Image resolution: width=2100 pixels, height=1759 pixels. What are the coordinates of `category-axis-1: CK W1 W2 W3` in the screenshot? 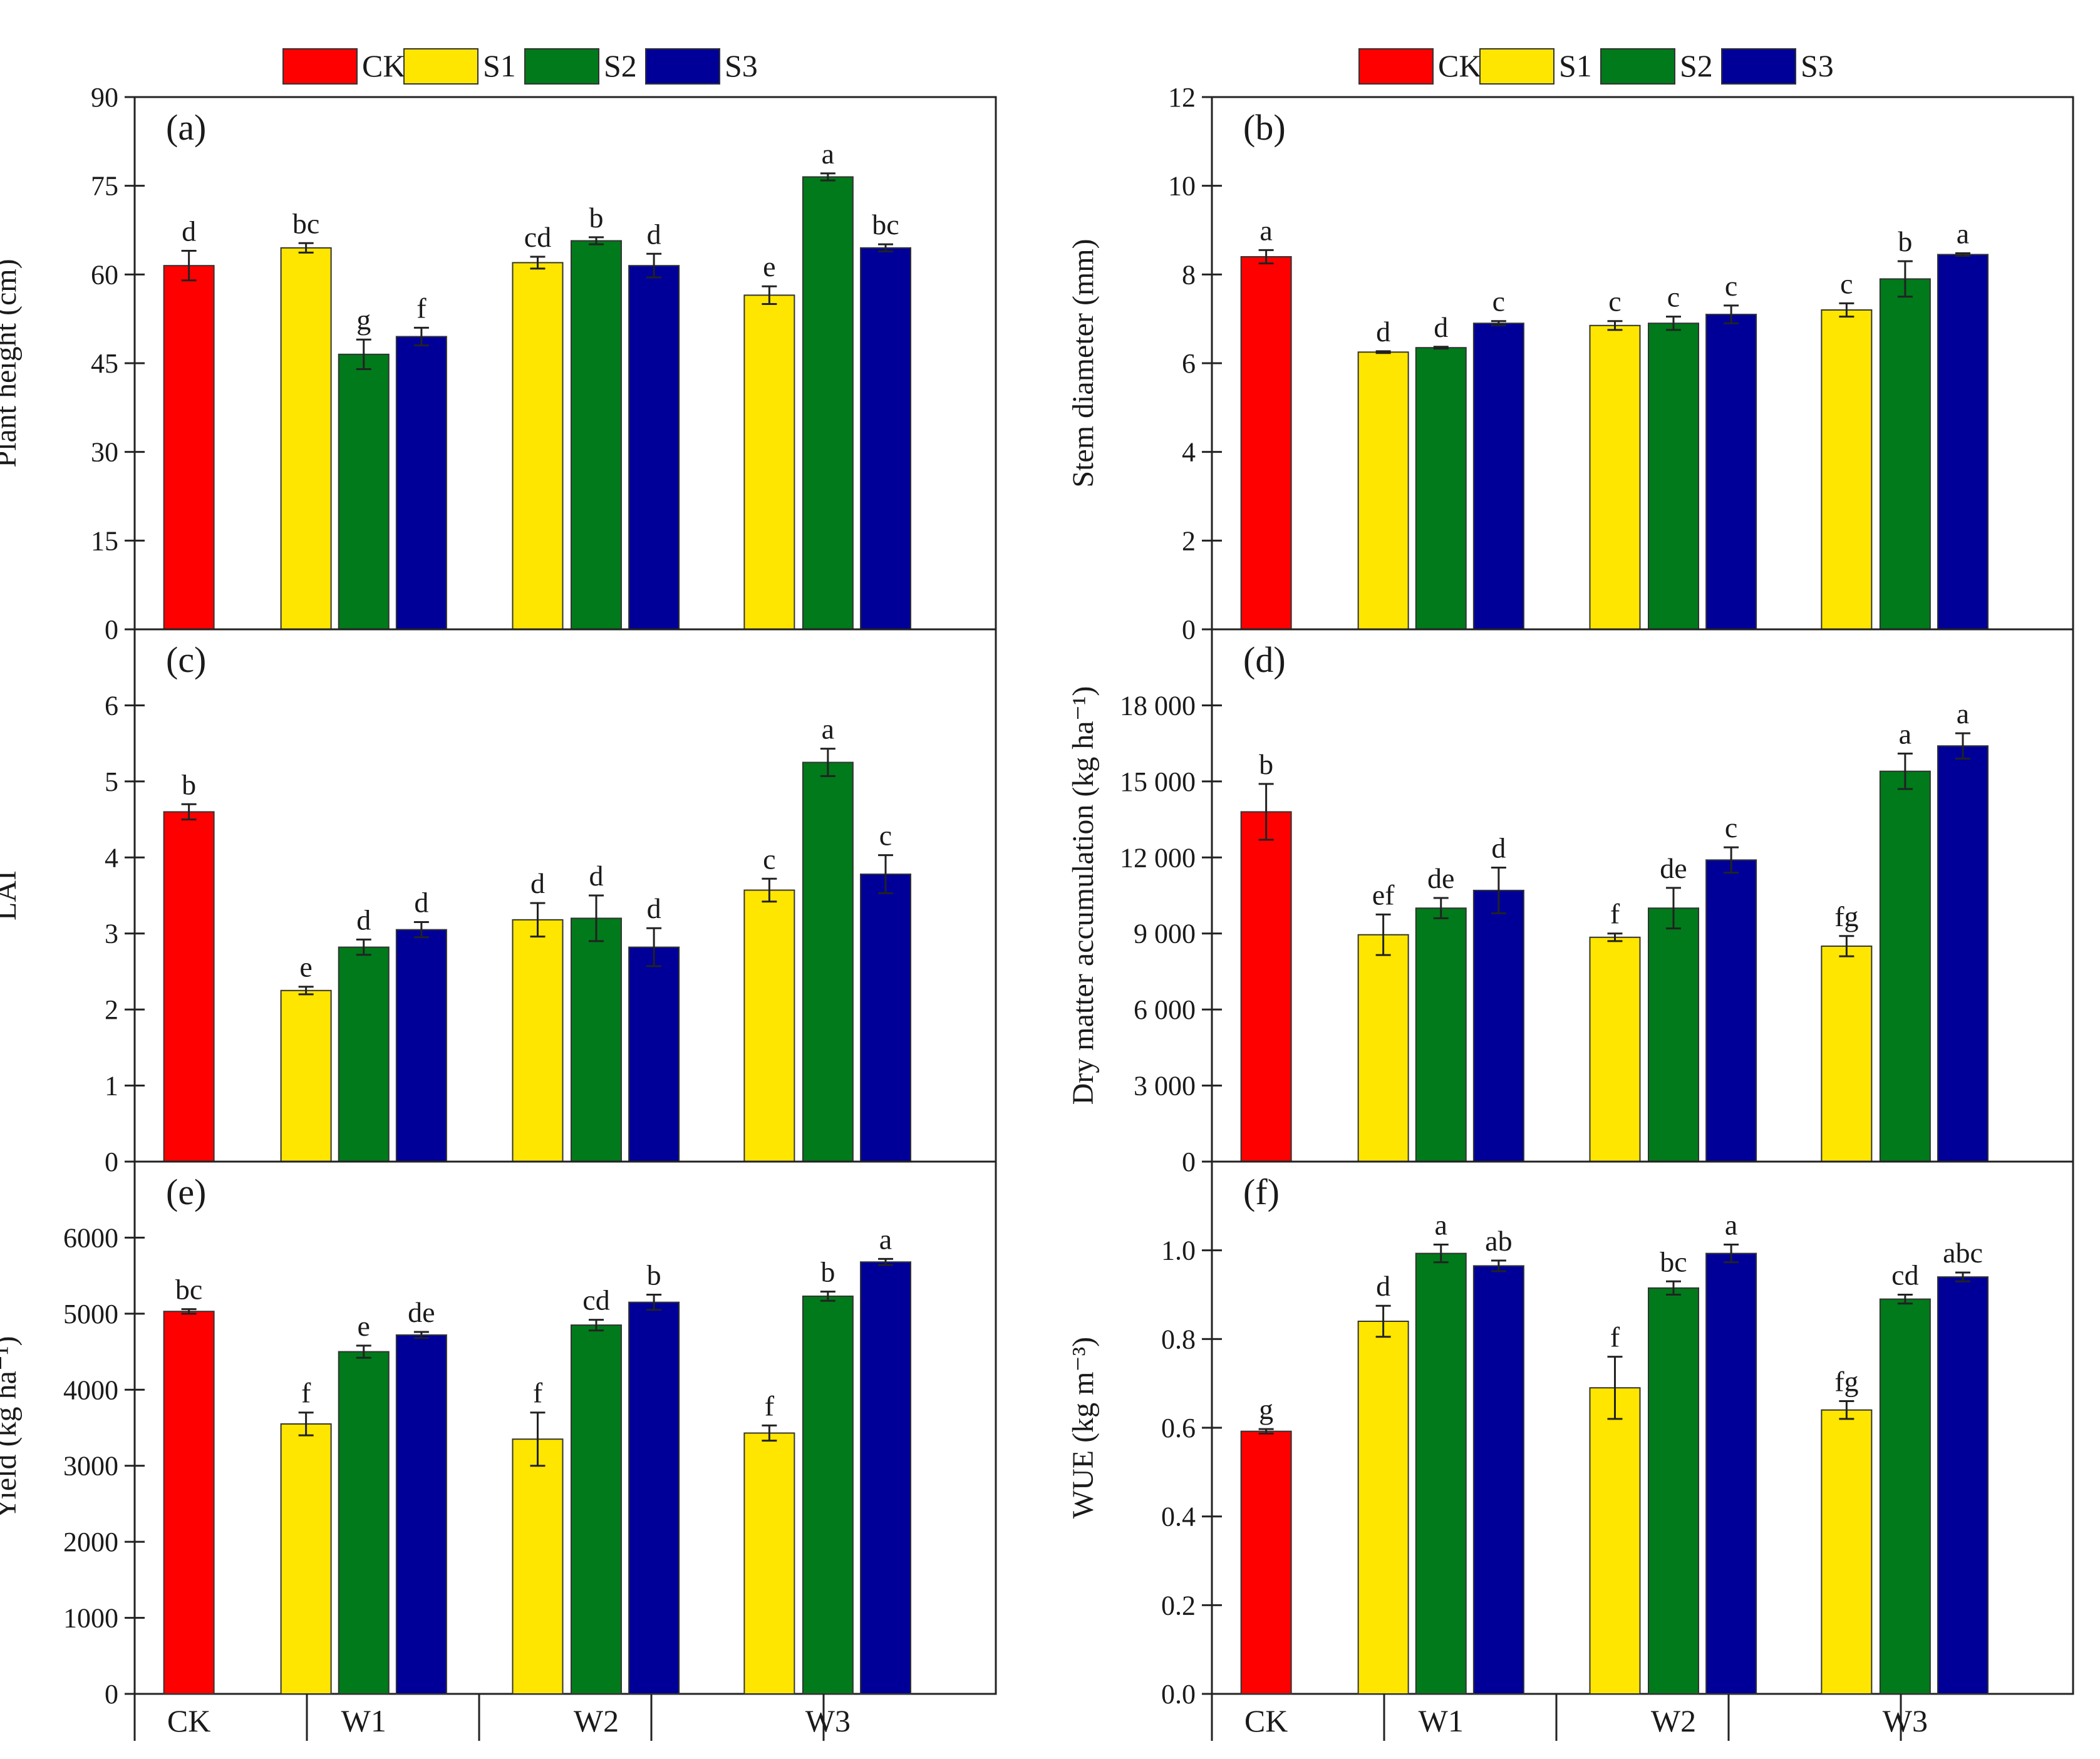 It's located at (492, 1718).